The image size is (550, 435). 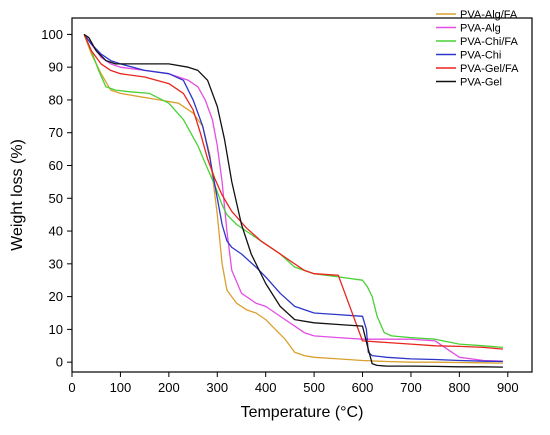 What do you see at coordinates (481, 83) in the screenshot?
I see `legend-label: PVA-Gel` at bounding box center [481, 83].